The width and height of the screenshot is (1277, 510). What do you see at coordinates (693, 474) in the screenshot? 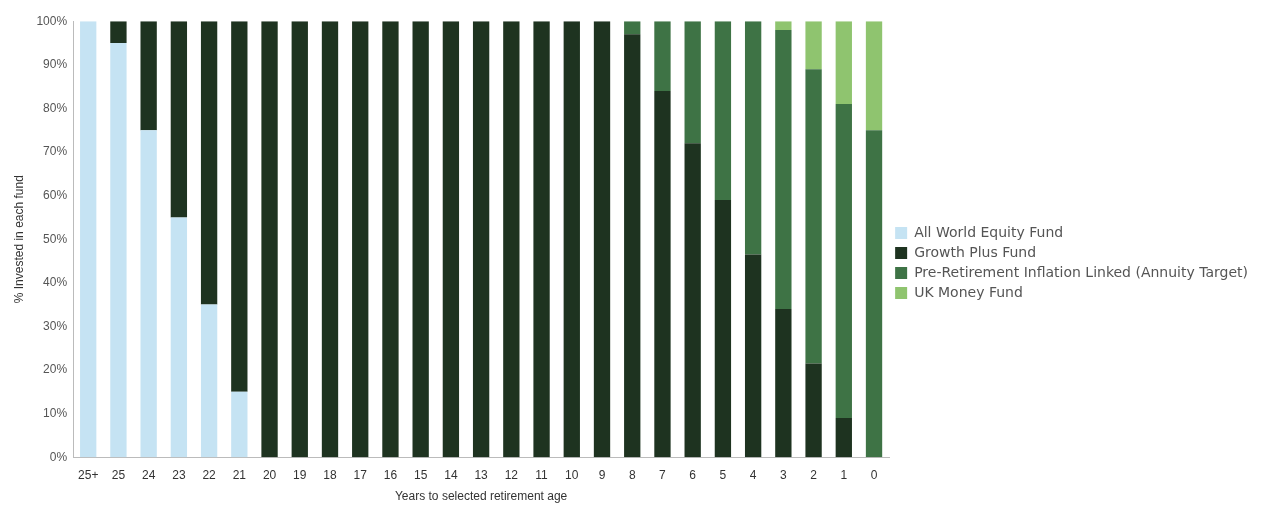
I see `x-tick-label: 6` at bounding box center [693, 474].